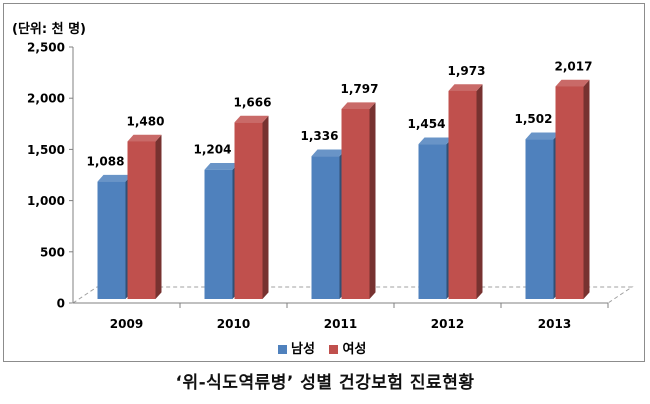  What do you see at coordinates (574, 66) in the screenshot?
I see `data-label: 2,017` at bounding box center [574, 66].